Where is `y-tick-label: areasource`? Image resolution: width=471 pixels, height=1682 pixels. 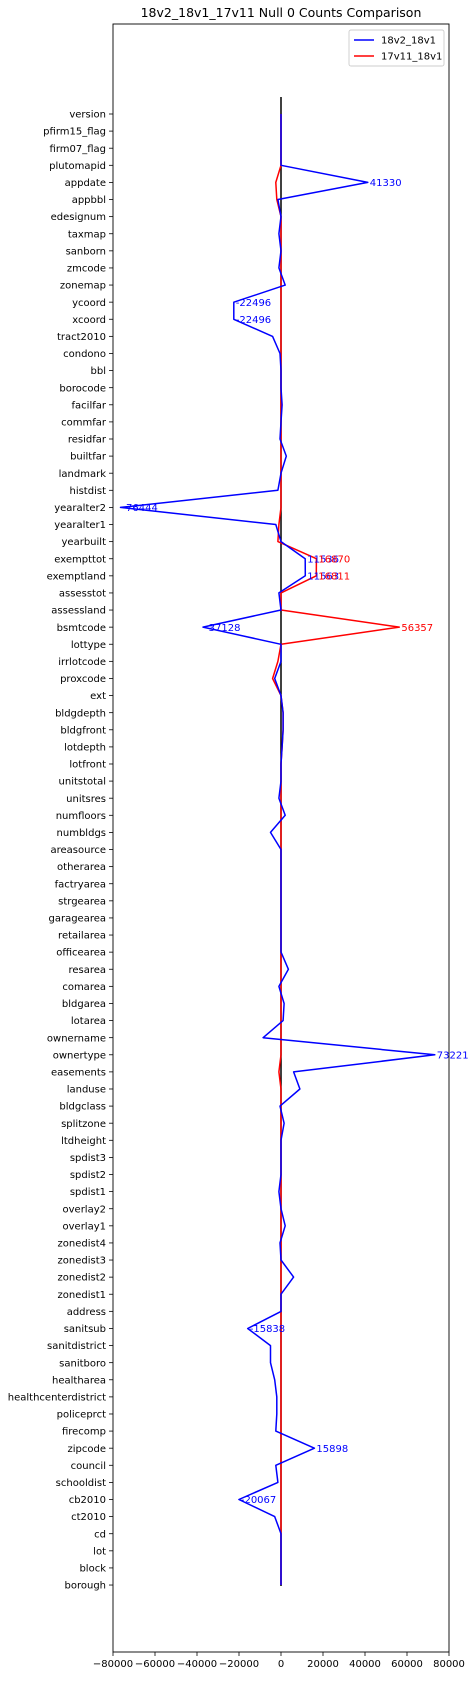 y-tick-label: areasource is located at coordinates (78, 850).